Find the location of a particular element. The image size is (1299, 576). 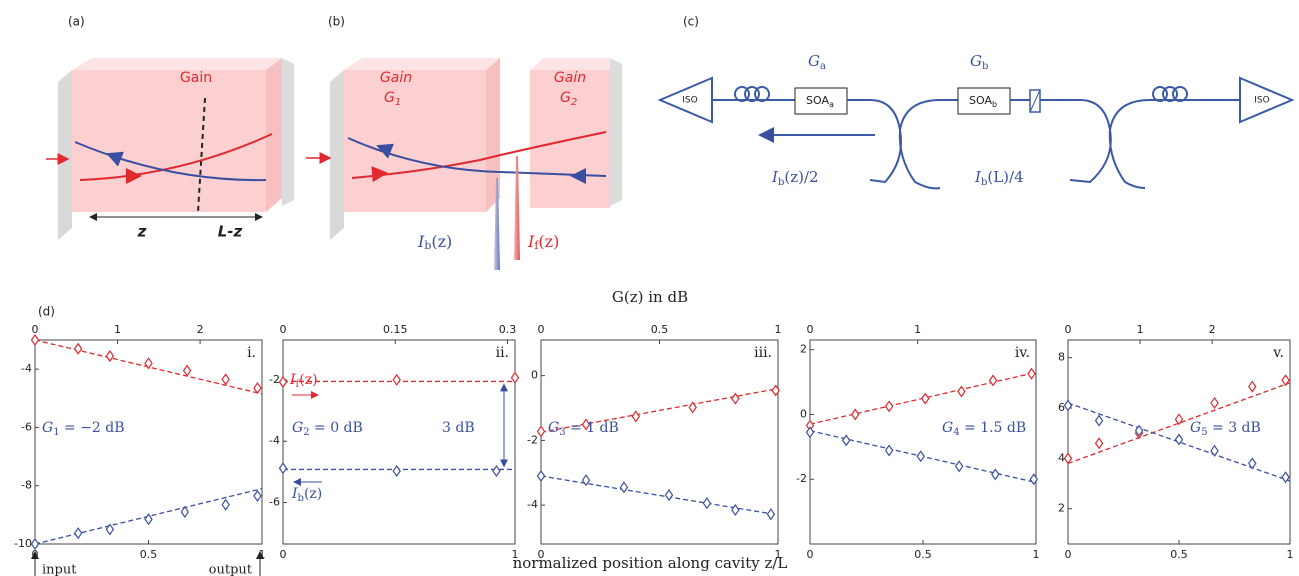

g1-sub: 1 is located at coordinates (398, 102).